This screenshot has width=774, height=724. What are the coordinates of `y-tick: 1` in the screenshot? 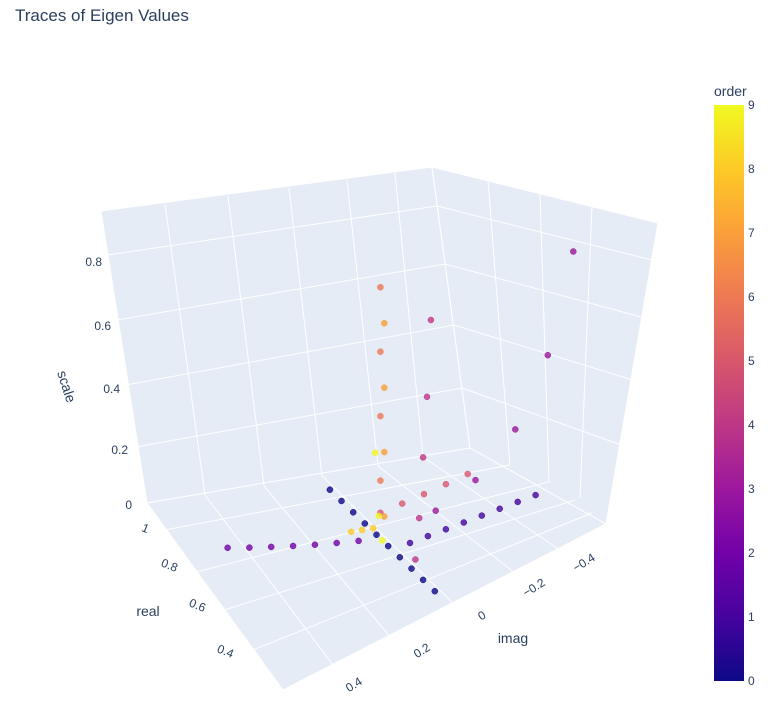 It's located at (146, 529).